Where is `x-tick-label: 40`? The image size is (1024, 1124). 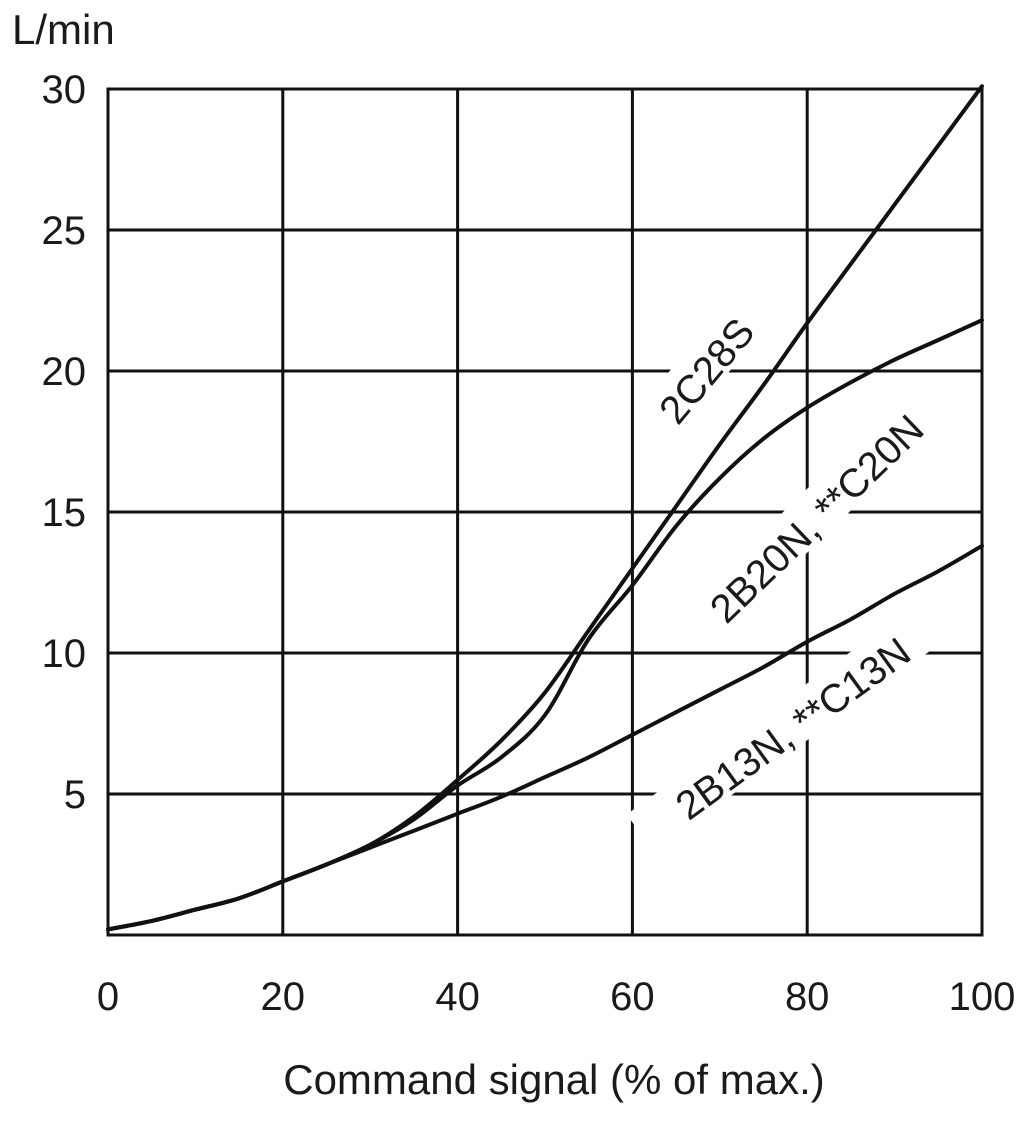
x-tick-label: 40 is located at coordinates (457, 997).